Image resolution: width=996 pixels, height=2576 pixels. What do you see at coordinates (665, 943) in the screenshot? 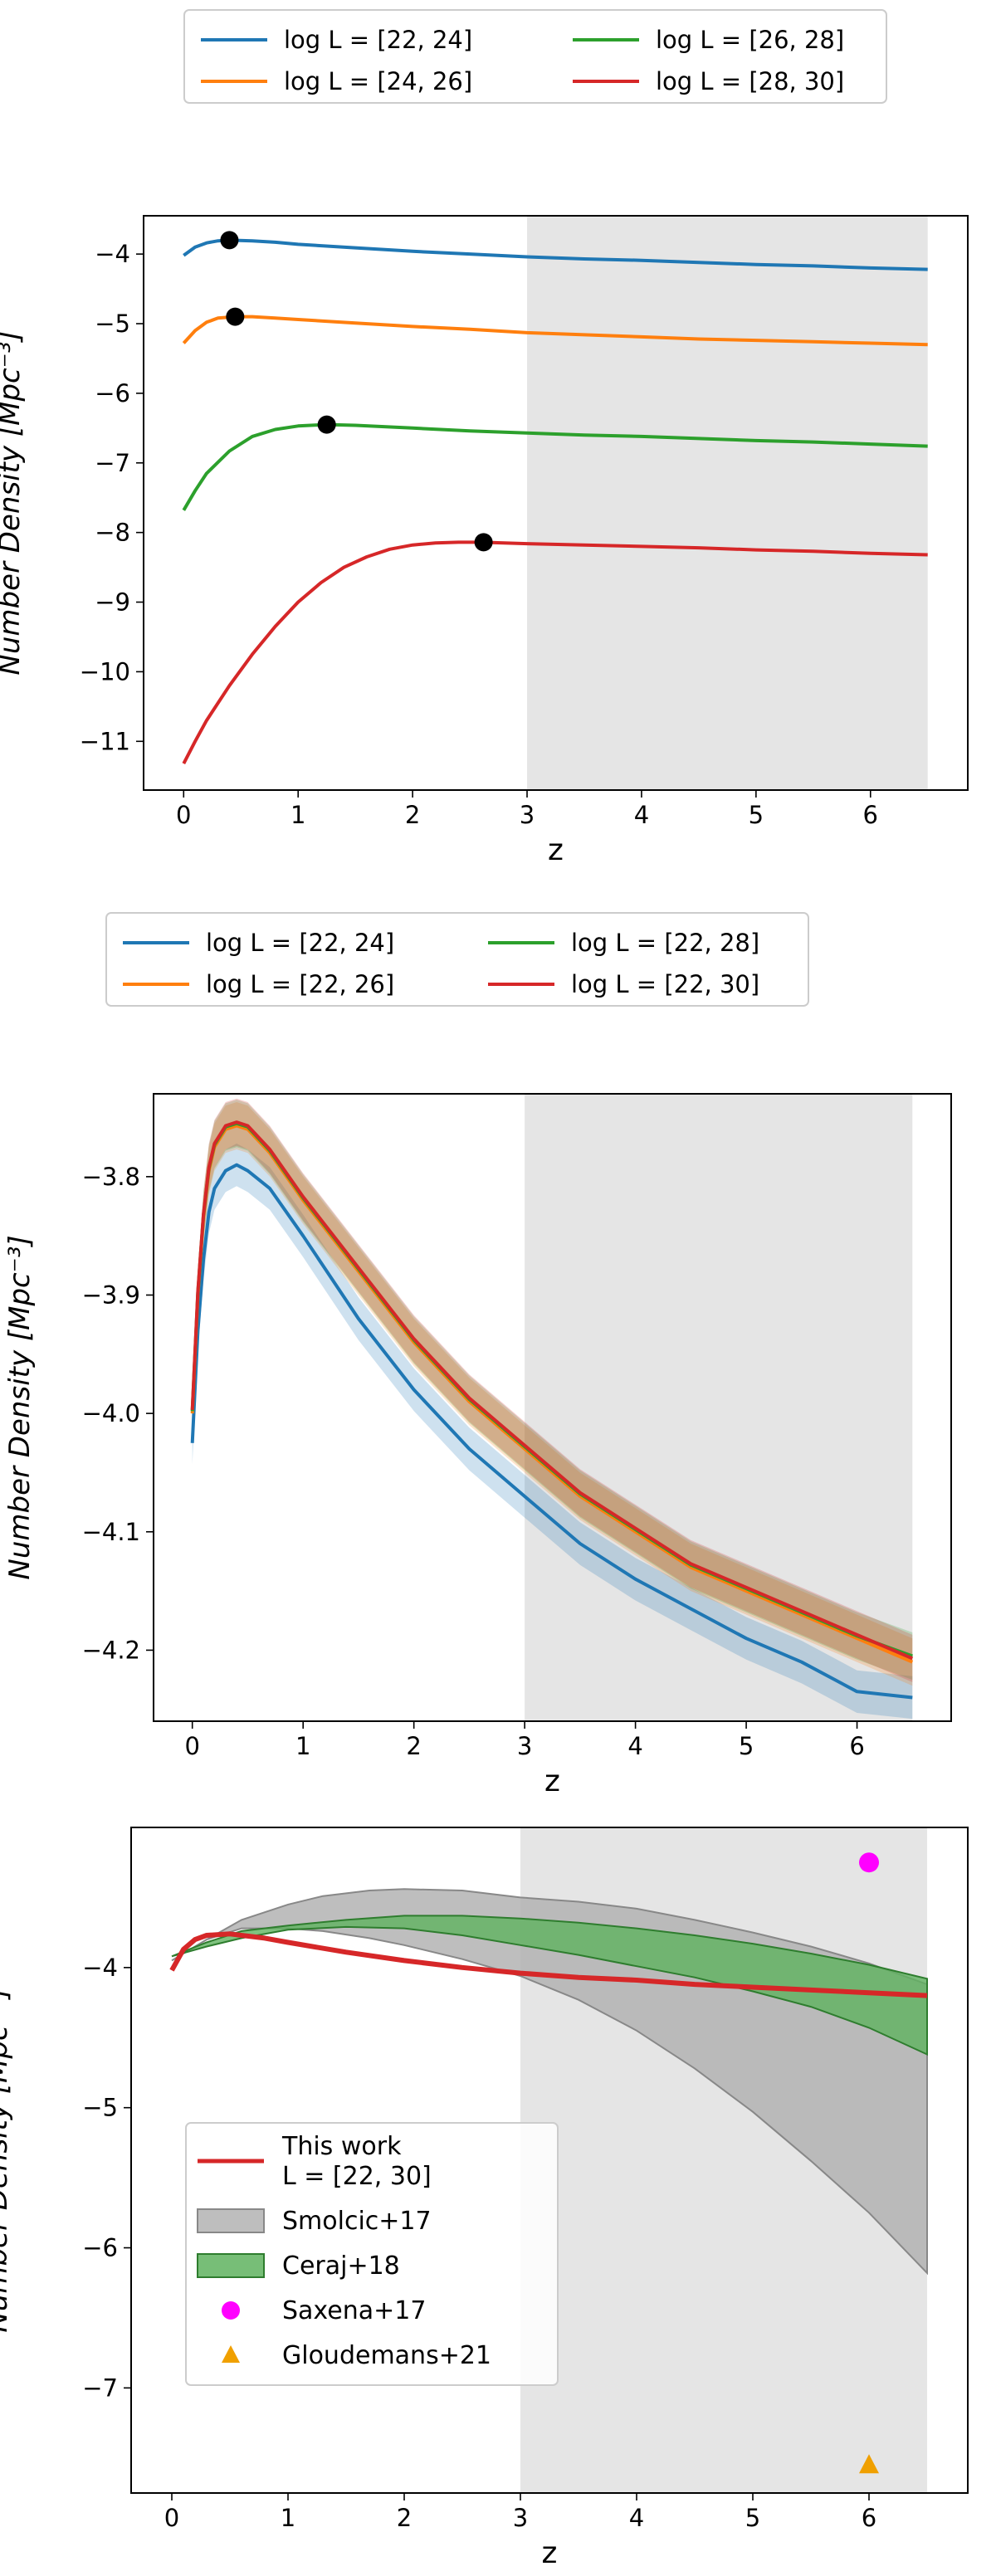
I see `legend-entry: log L = [22, 28]` at bounding box center [665, 943].